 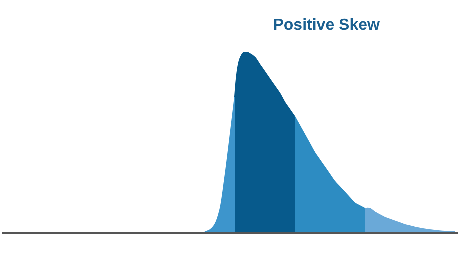 What do you see at coordinates (327, 25) in the screenshot?
I see `chart-title: Positive Skew` at bounding box center [327, 25].